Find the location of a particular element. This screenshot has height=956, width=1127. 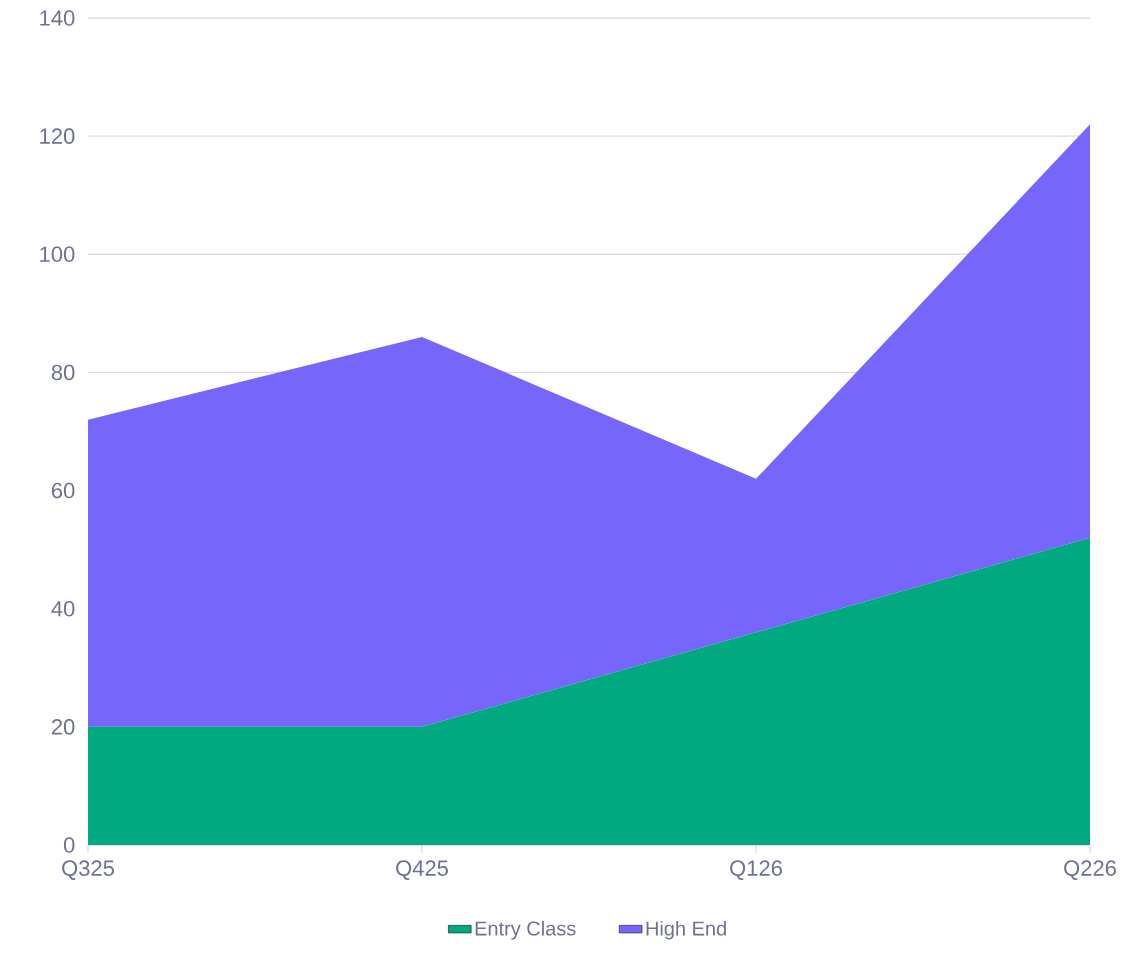

x-tick-label: Q325 is located at coordinates (88, 870).